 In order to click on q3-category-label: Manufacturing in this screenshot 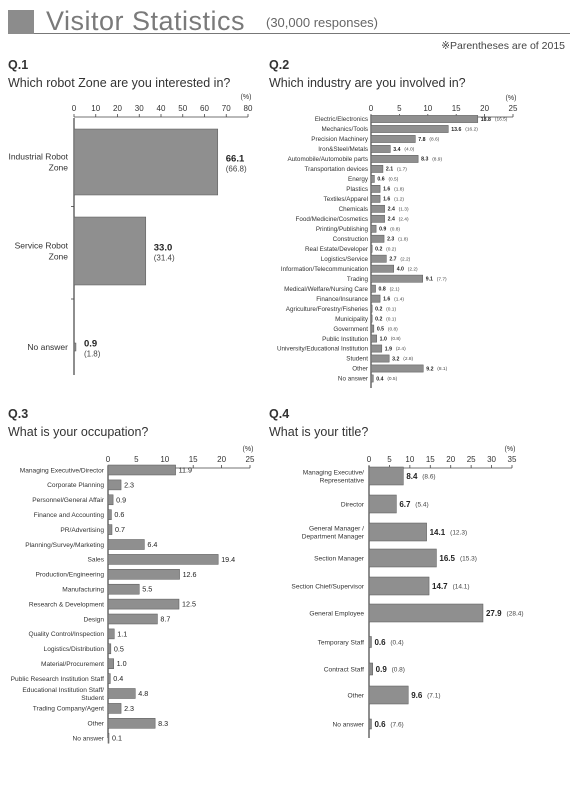, I will do `click(83, 590)`.